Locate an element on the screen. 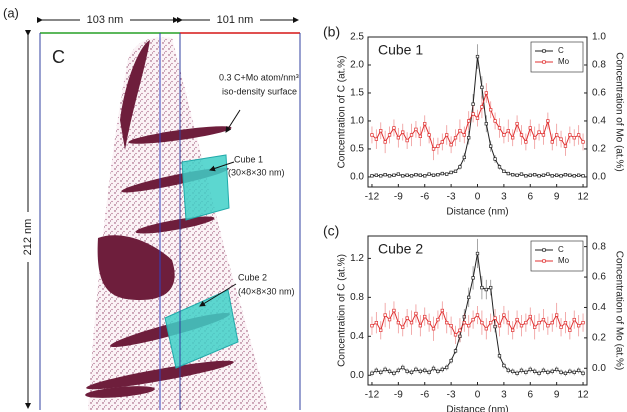  x-tick-label: -3 is located at coordinates (451, 197).